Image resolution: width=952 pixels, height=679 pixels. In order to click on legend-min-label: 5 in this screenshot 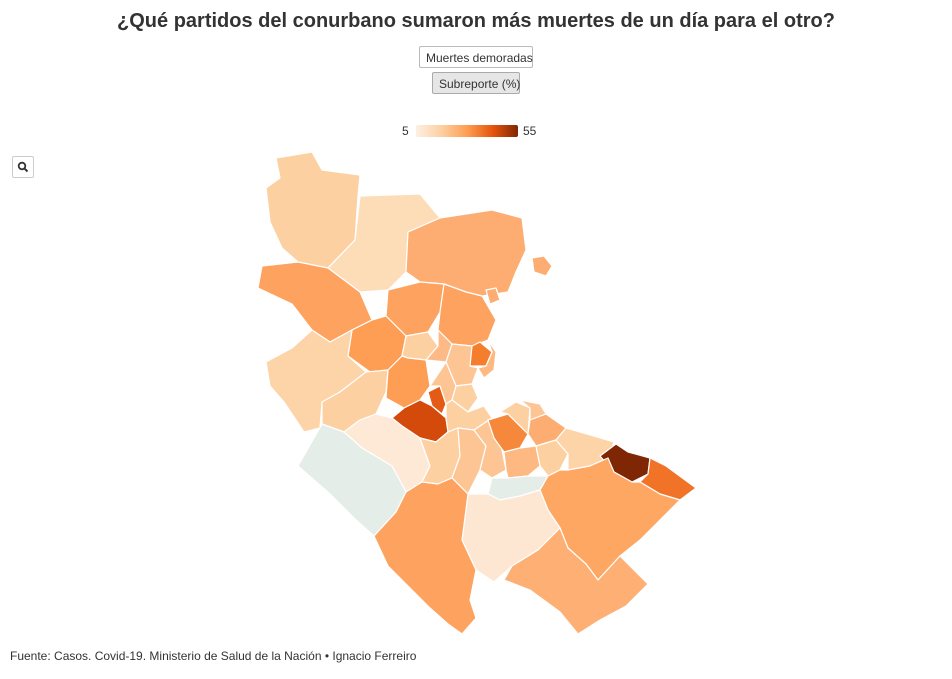, I will do `click(405, 131)`.